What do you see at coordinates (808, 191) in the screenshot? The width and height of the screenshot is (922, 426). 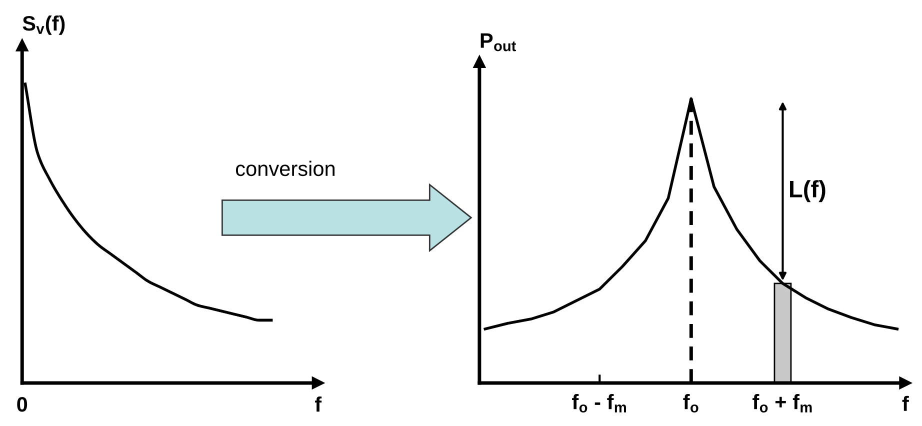 I see `annotation: L(f)` at bounding box center [808, 191].